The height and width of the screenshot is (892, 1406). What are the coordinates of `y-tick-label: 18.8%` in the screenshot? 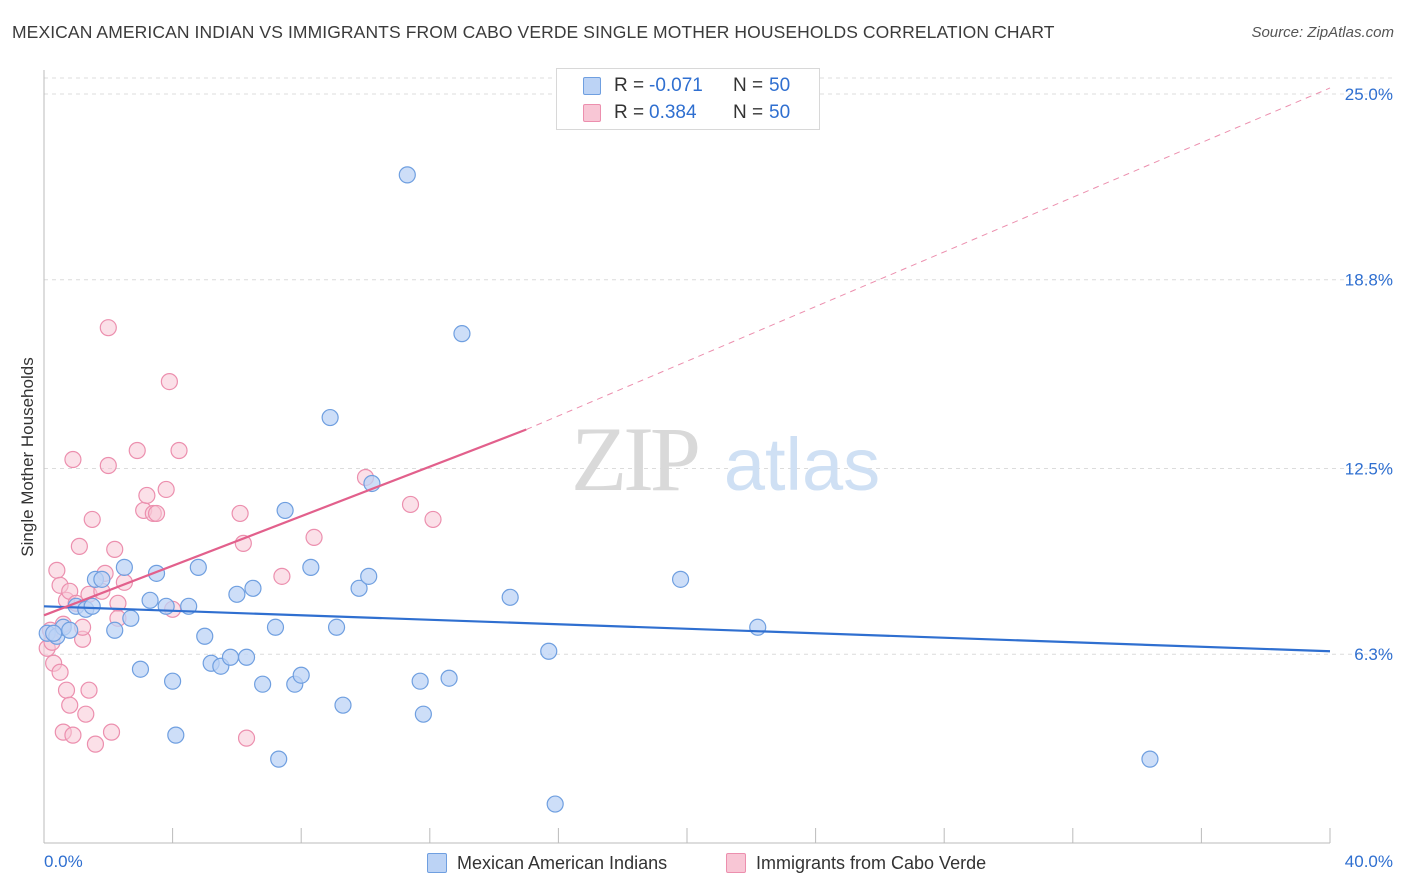 It's located at (1369, 280).